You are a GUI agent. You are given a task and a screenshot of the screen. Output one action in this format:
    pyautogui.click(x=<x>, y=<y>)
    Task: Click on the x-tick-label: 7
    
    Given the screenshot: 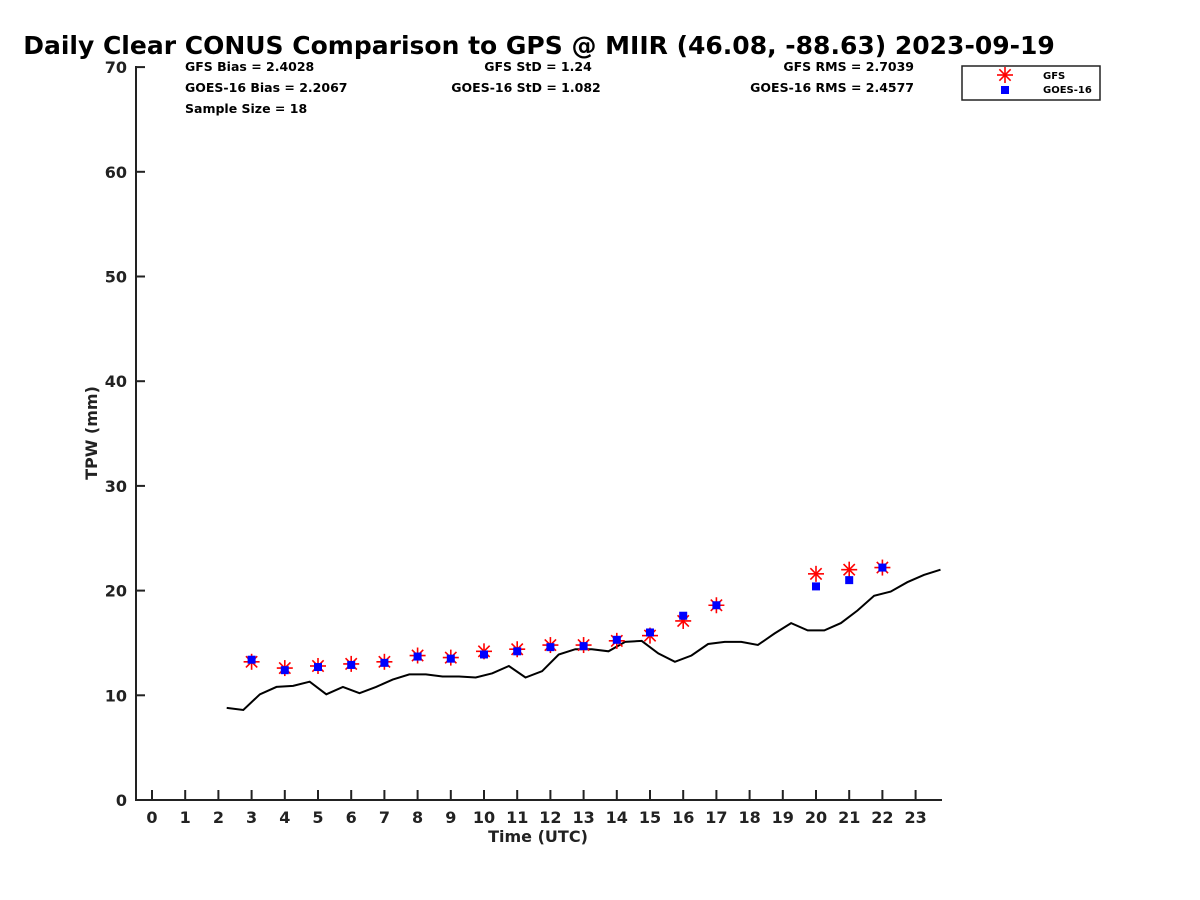 What is the action you would take?
    pyautogui.click(x=384, y=817)
    